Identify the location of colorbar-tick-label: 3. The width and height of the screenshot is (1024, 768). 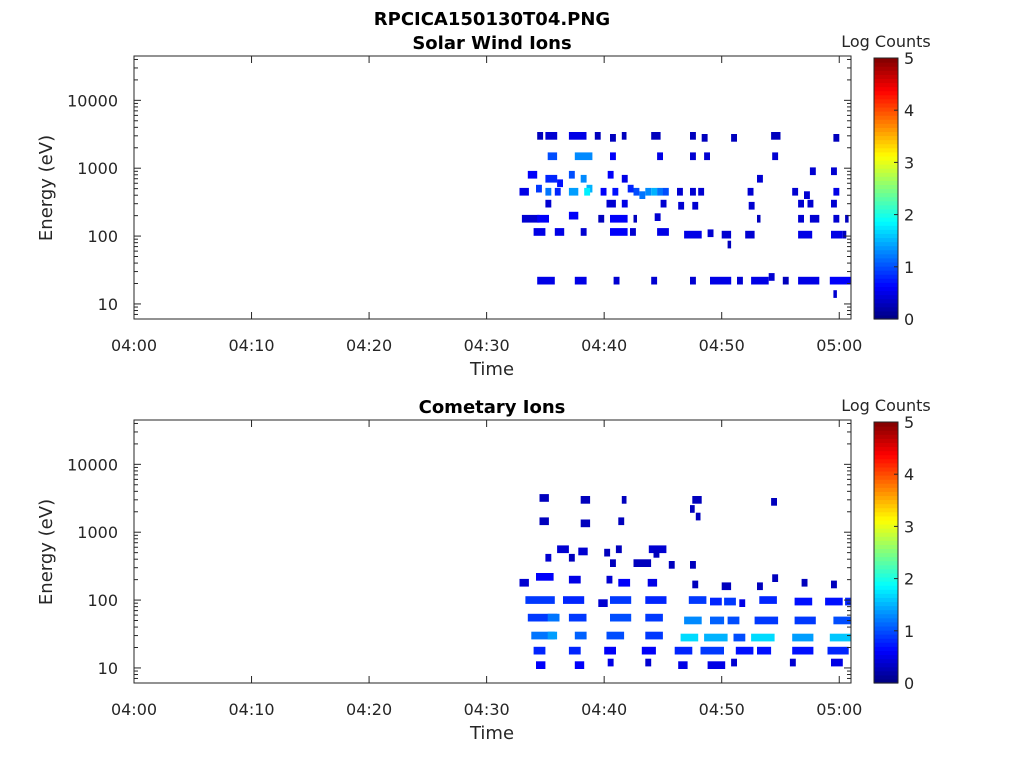
(909, 526).